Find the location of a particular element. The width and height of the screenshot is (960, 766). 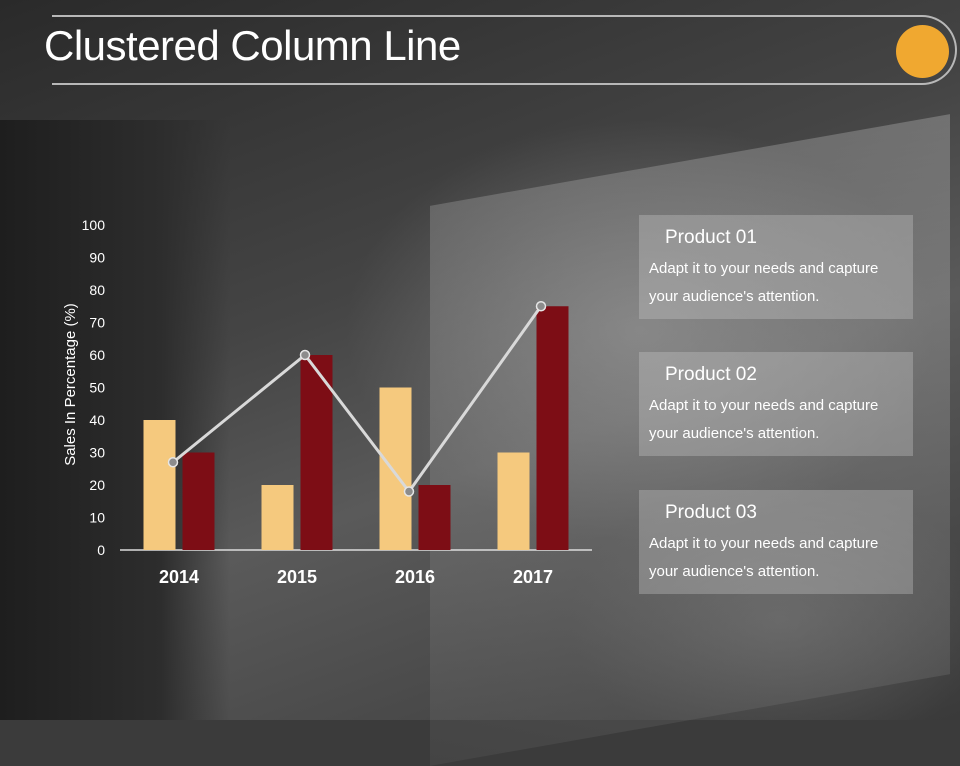

panel-title: Product 02 is located at coordinates (711, 374).